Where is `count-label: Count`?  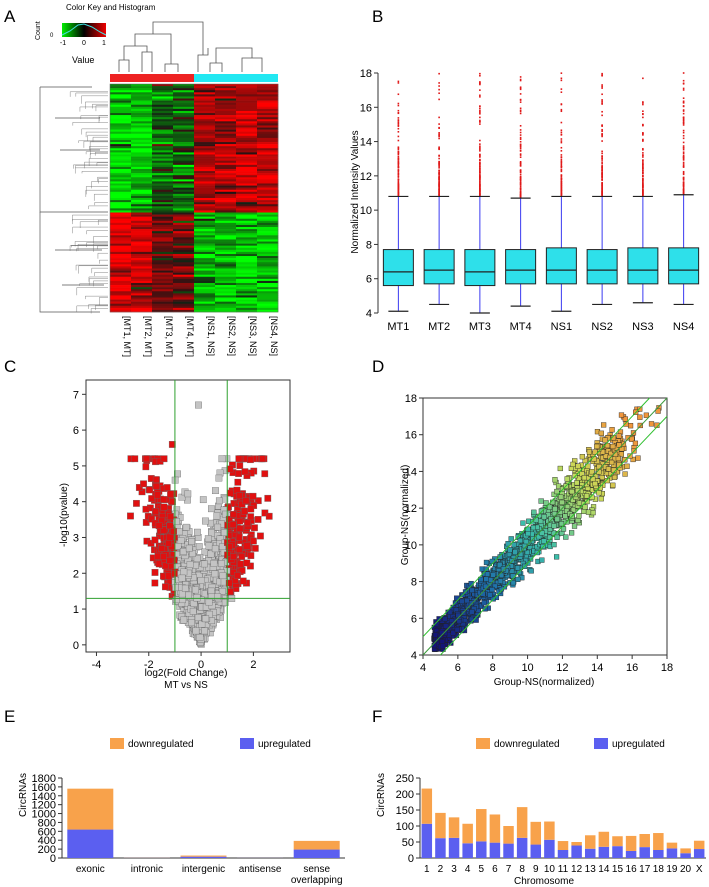 count-label: Count is located at coordinates (38, 30).